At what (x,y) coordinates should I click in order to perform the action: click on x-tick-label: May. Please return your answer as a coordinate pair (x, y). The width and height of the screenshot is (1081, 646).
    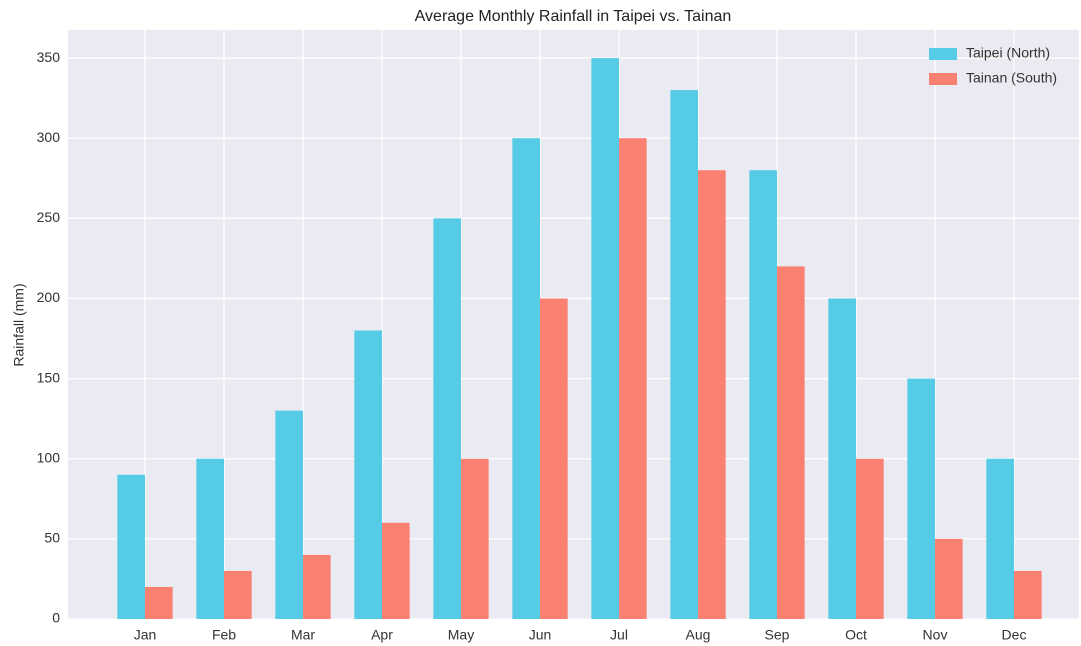
    Looking at the image, I should click on (461, 635).